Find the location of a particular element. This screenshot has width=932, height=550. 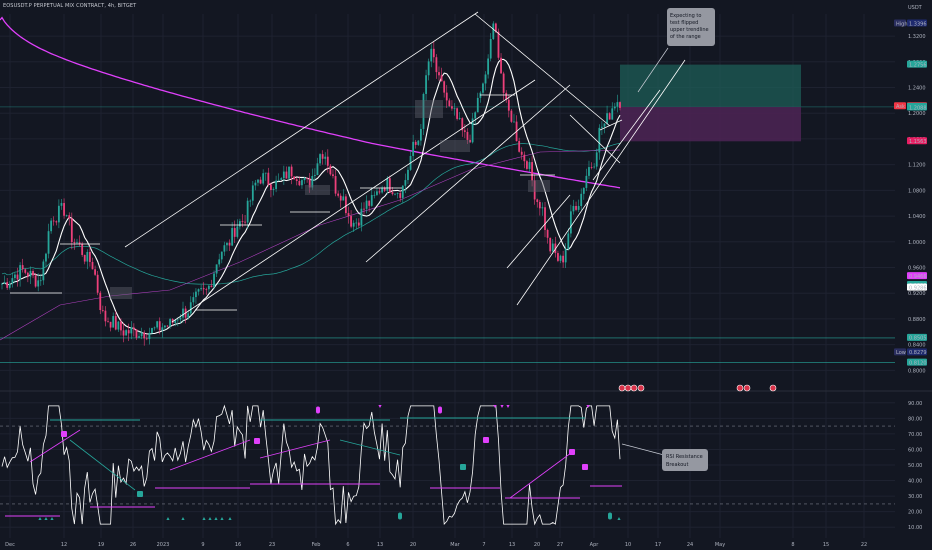

price-tag is located at coordinates (917, 23).